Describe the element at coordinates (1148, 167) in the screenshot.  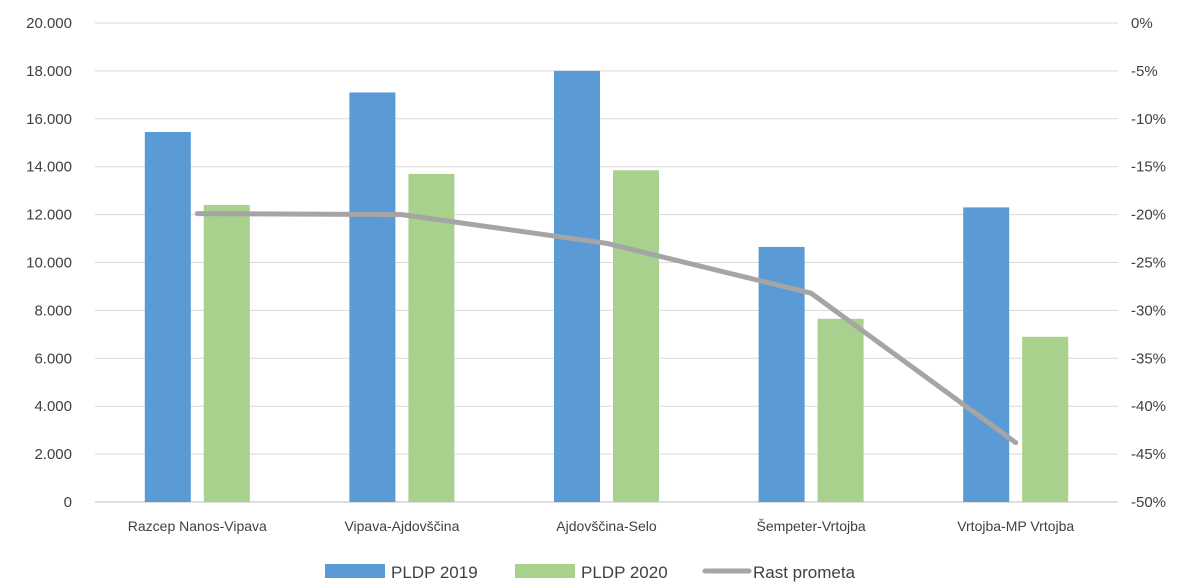
I see `right-tick-label: -15%` at that location.